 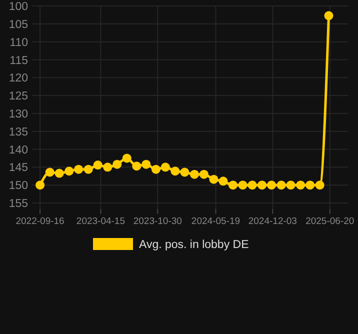 What do you see at coordinates (18, 96) in the screenshot?
I see `y-tick-label: 125` at bounding box center [18, 96].